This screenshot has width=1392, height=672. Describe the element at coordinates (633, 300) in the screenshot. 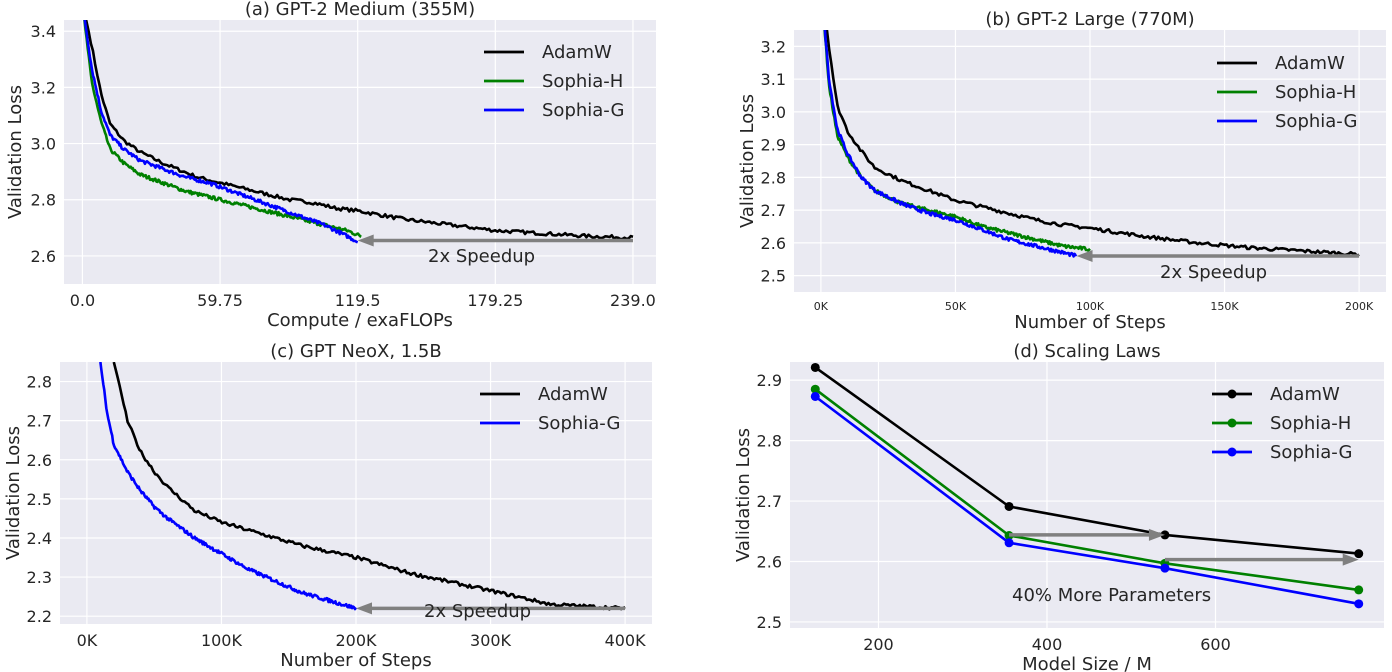

I see `x-tick-label: 239.0` at that location.